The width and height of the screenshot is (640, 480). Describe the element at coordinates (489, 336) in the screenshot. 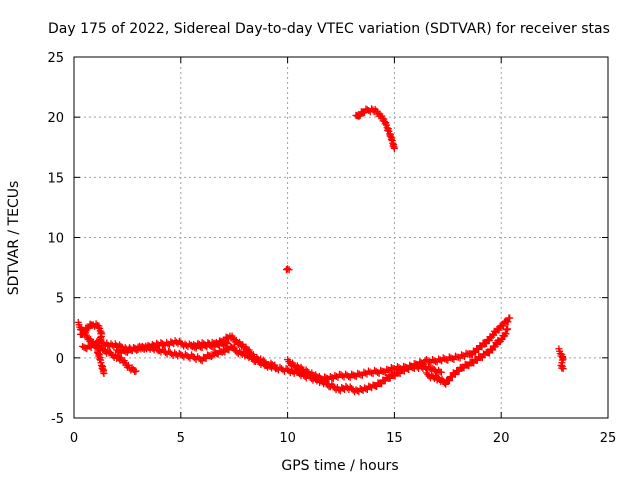

I see `data-series-track-i` at that location.